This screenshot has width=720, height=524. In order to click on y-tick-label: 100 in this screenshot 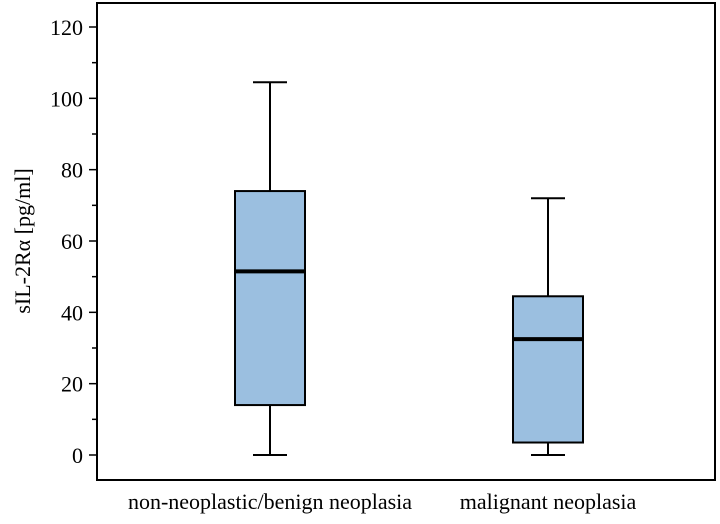, I will do `click(66, 98)`.